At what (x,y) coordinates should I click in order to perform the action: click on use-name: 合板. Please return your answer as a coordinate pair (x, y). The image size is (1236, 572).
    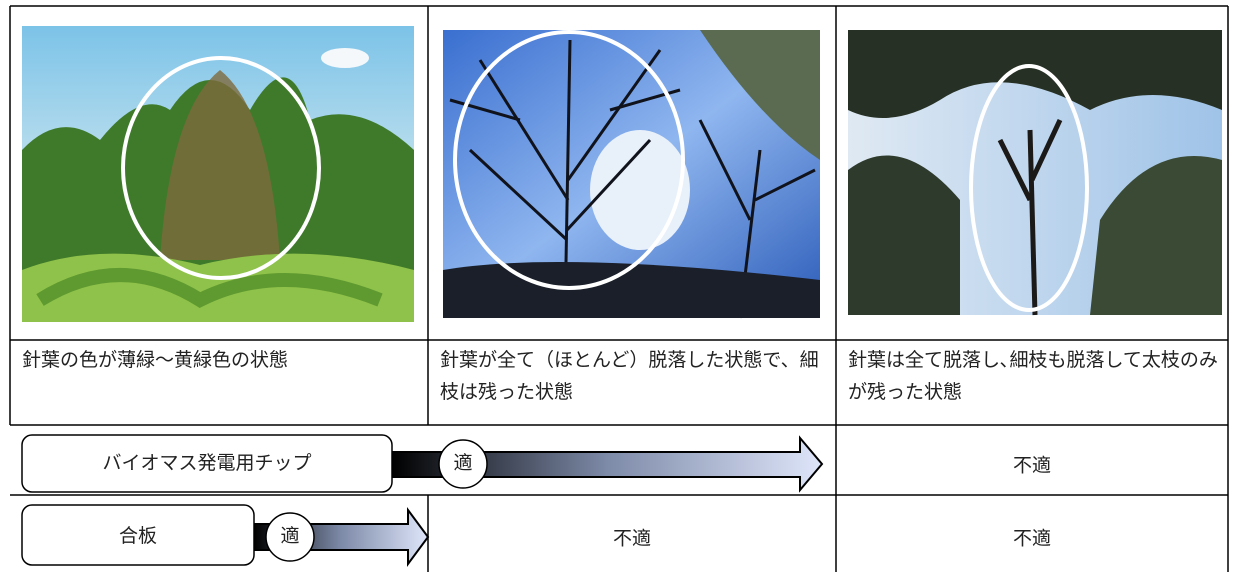
    Looking at the image, I should click on (138, 536).